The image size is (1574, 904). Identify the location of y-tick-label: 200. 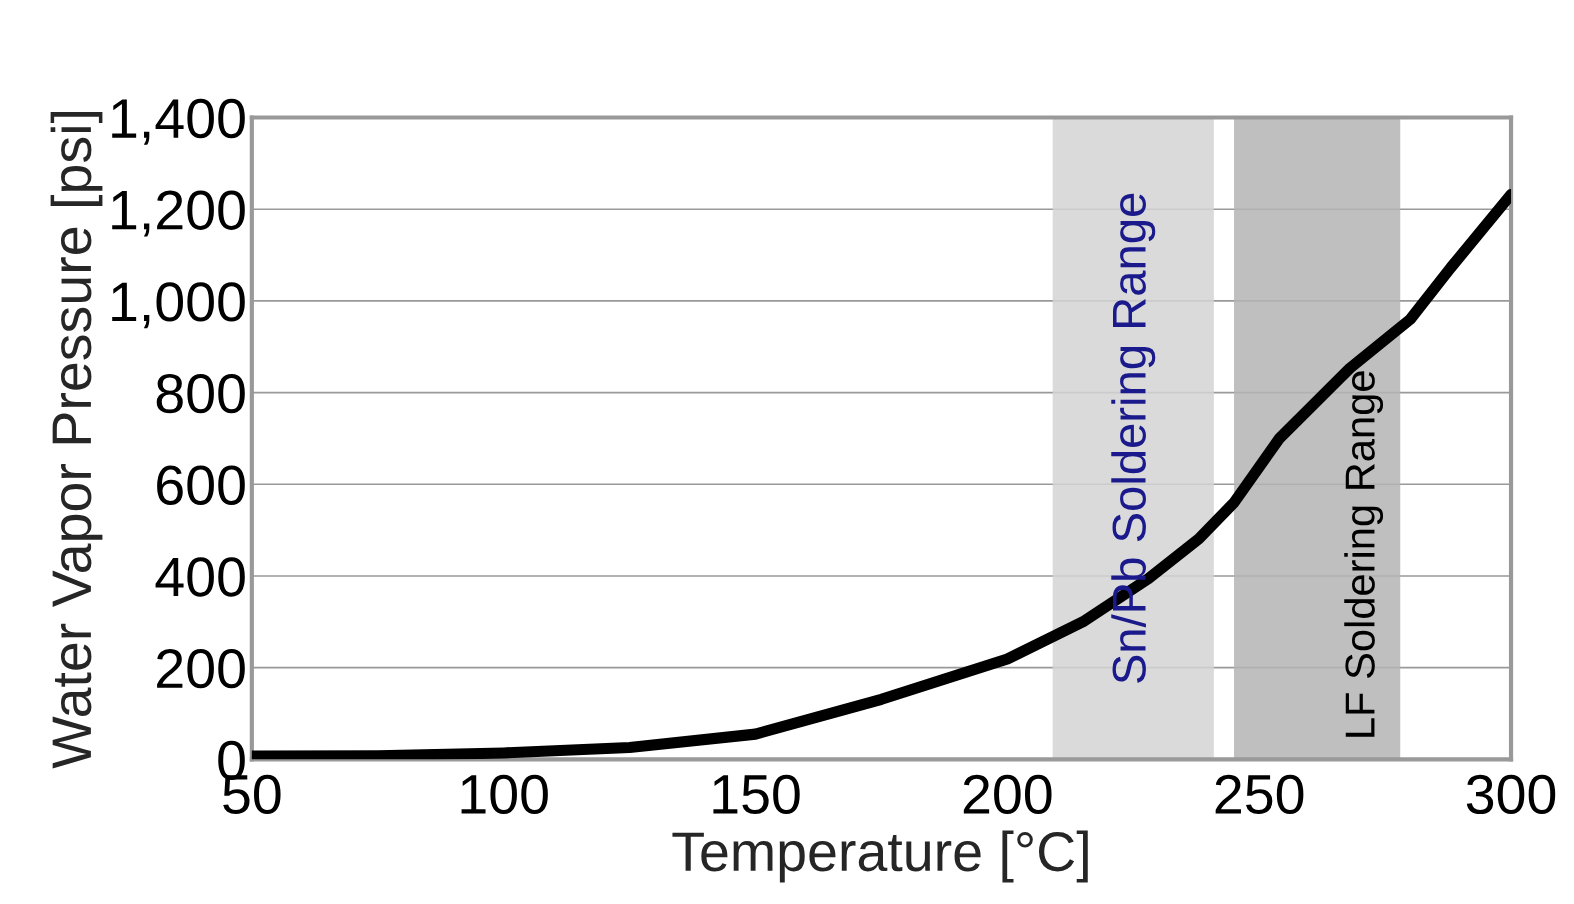
(201, 669).